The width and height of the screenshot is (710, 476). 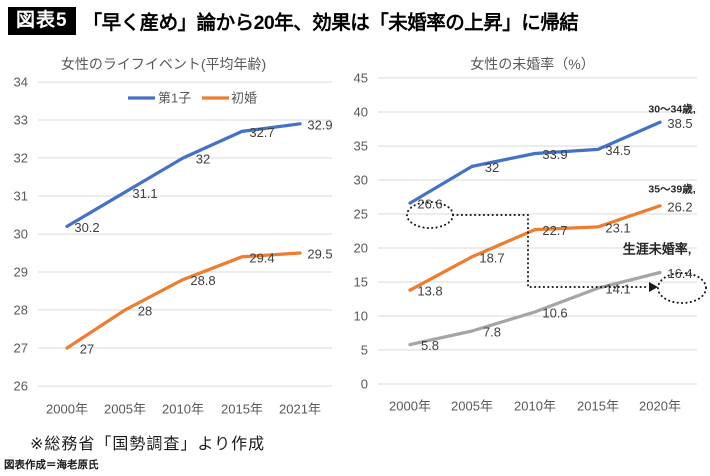 I want to click on y-axis-tick-label: 34, so click(x=21, y=82).